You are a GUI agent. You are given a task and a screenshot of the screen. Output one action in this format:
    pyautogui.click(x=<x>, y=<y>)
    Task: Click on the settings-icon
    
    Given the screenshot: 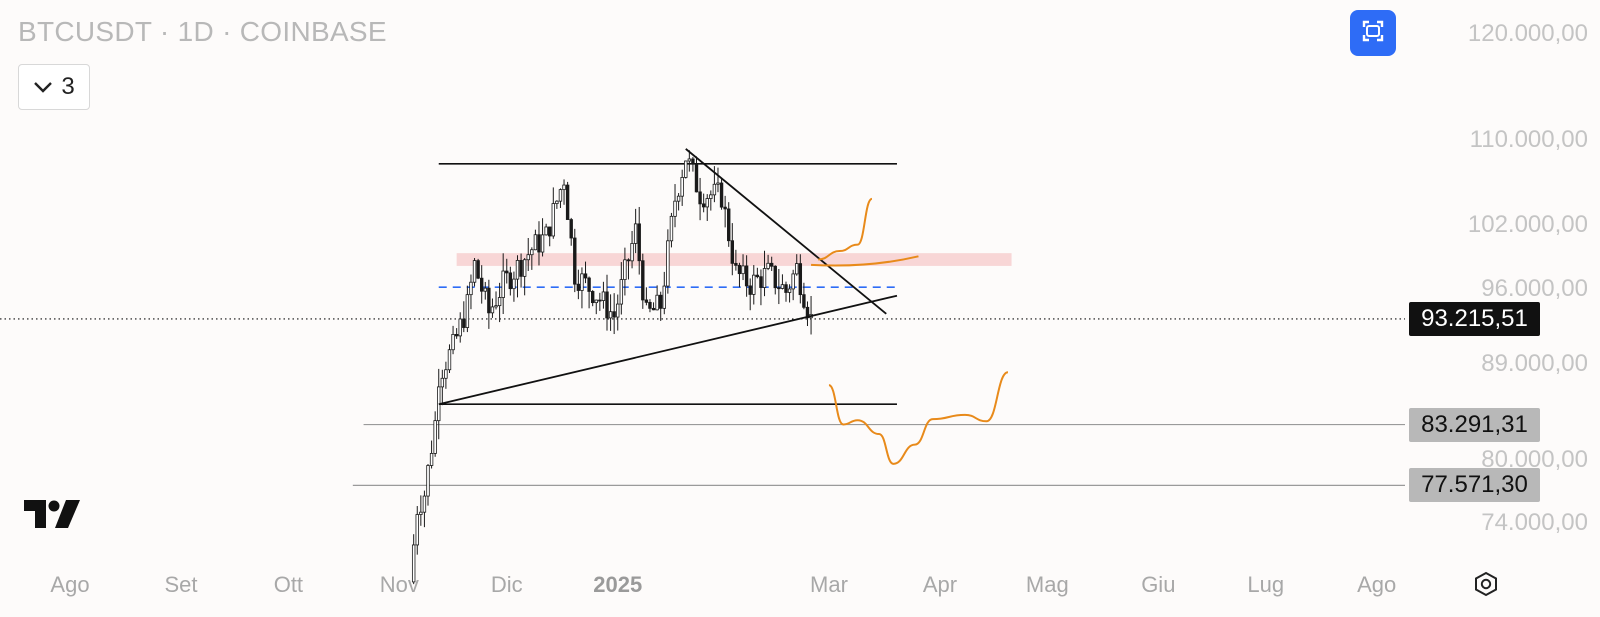 What is the action you would take?
    pyautogui.click(x=1486, y=586)
    